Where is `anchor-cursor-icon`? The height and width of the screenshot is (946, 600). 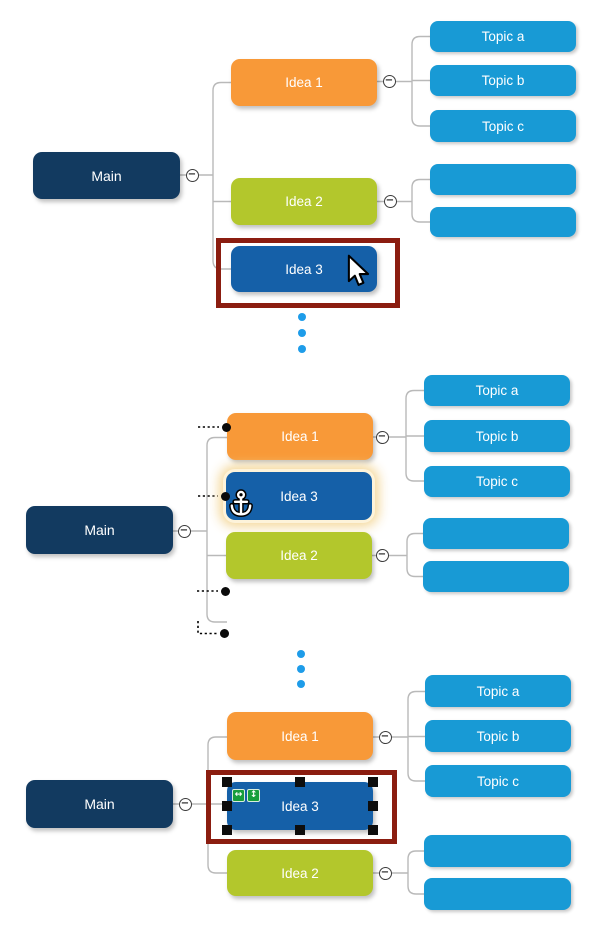 anchor-cursor-icon is located at coordinates (241, 503).